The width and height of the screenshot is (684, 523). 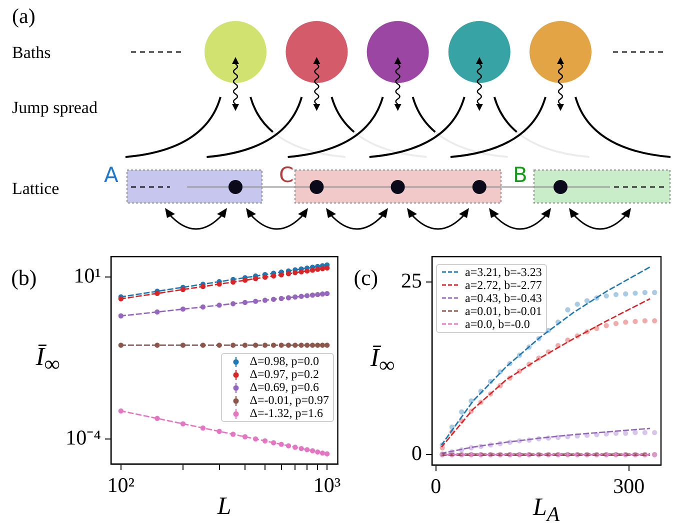 What do you see at coordinates (503, 311) in the screenshot?
I see `legend-label: a=0.01, b=-0.01` at bounding box center [503, 311].